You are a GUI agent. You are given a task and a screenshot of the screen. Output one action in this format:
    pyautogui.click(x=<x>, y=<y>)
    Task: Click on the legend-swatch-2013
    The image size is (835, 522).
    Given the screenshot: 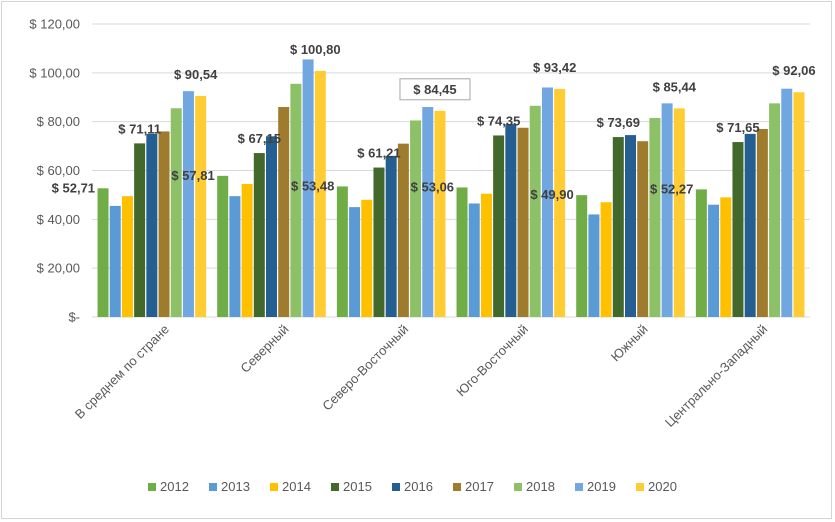 What is the action you would take?
    pyautogui.click(x=213, y=487)
    